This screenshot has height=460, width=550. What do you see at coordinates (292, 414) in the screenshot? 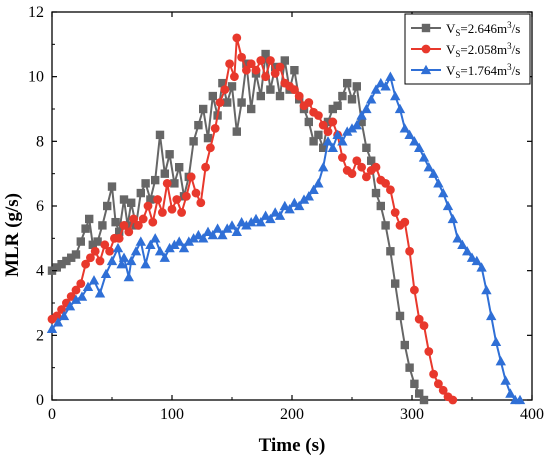
I see `x-tick-label: 200` at bounding box center [292, 414].